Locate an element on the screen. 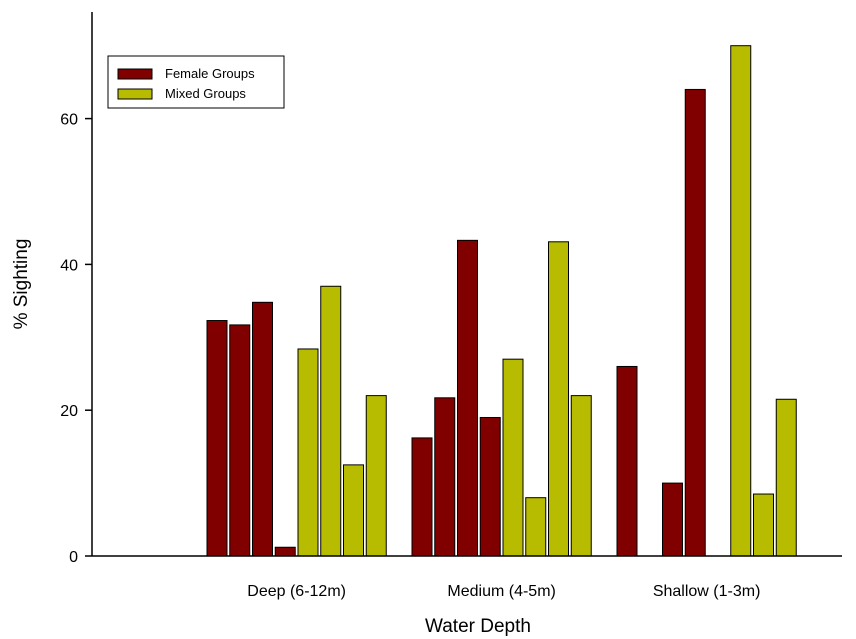  legend-label-female-groups: Female Groups is located at coordinates (210, 73).